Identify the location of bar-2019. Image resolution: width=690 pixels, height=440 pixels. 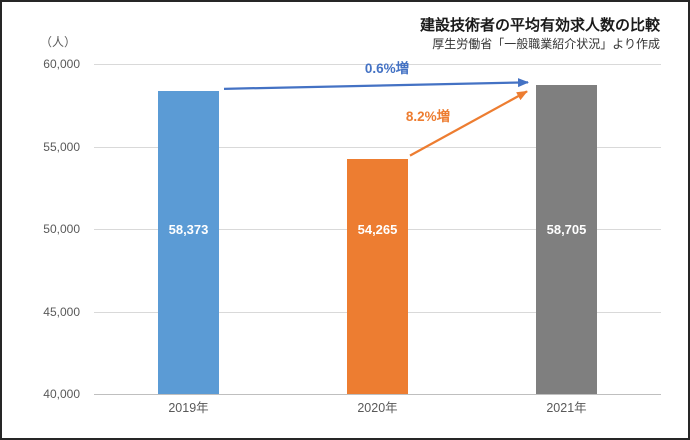
(188, 242).